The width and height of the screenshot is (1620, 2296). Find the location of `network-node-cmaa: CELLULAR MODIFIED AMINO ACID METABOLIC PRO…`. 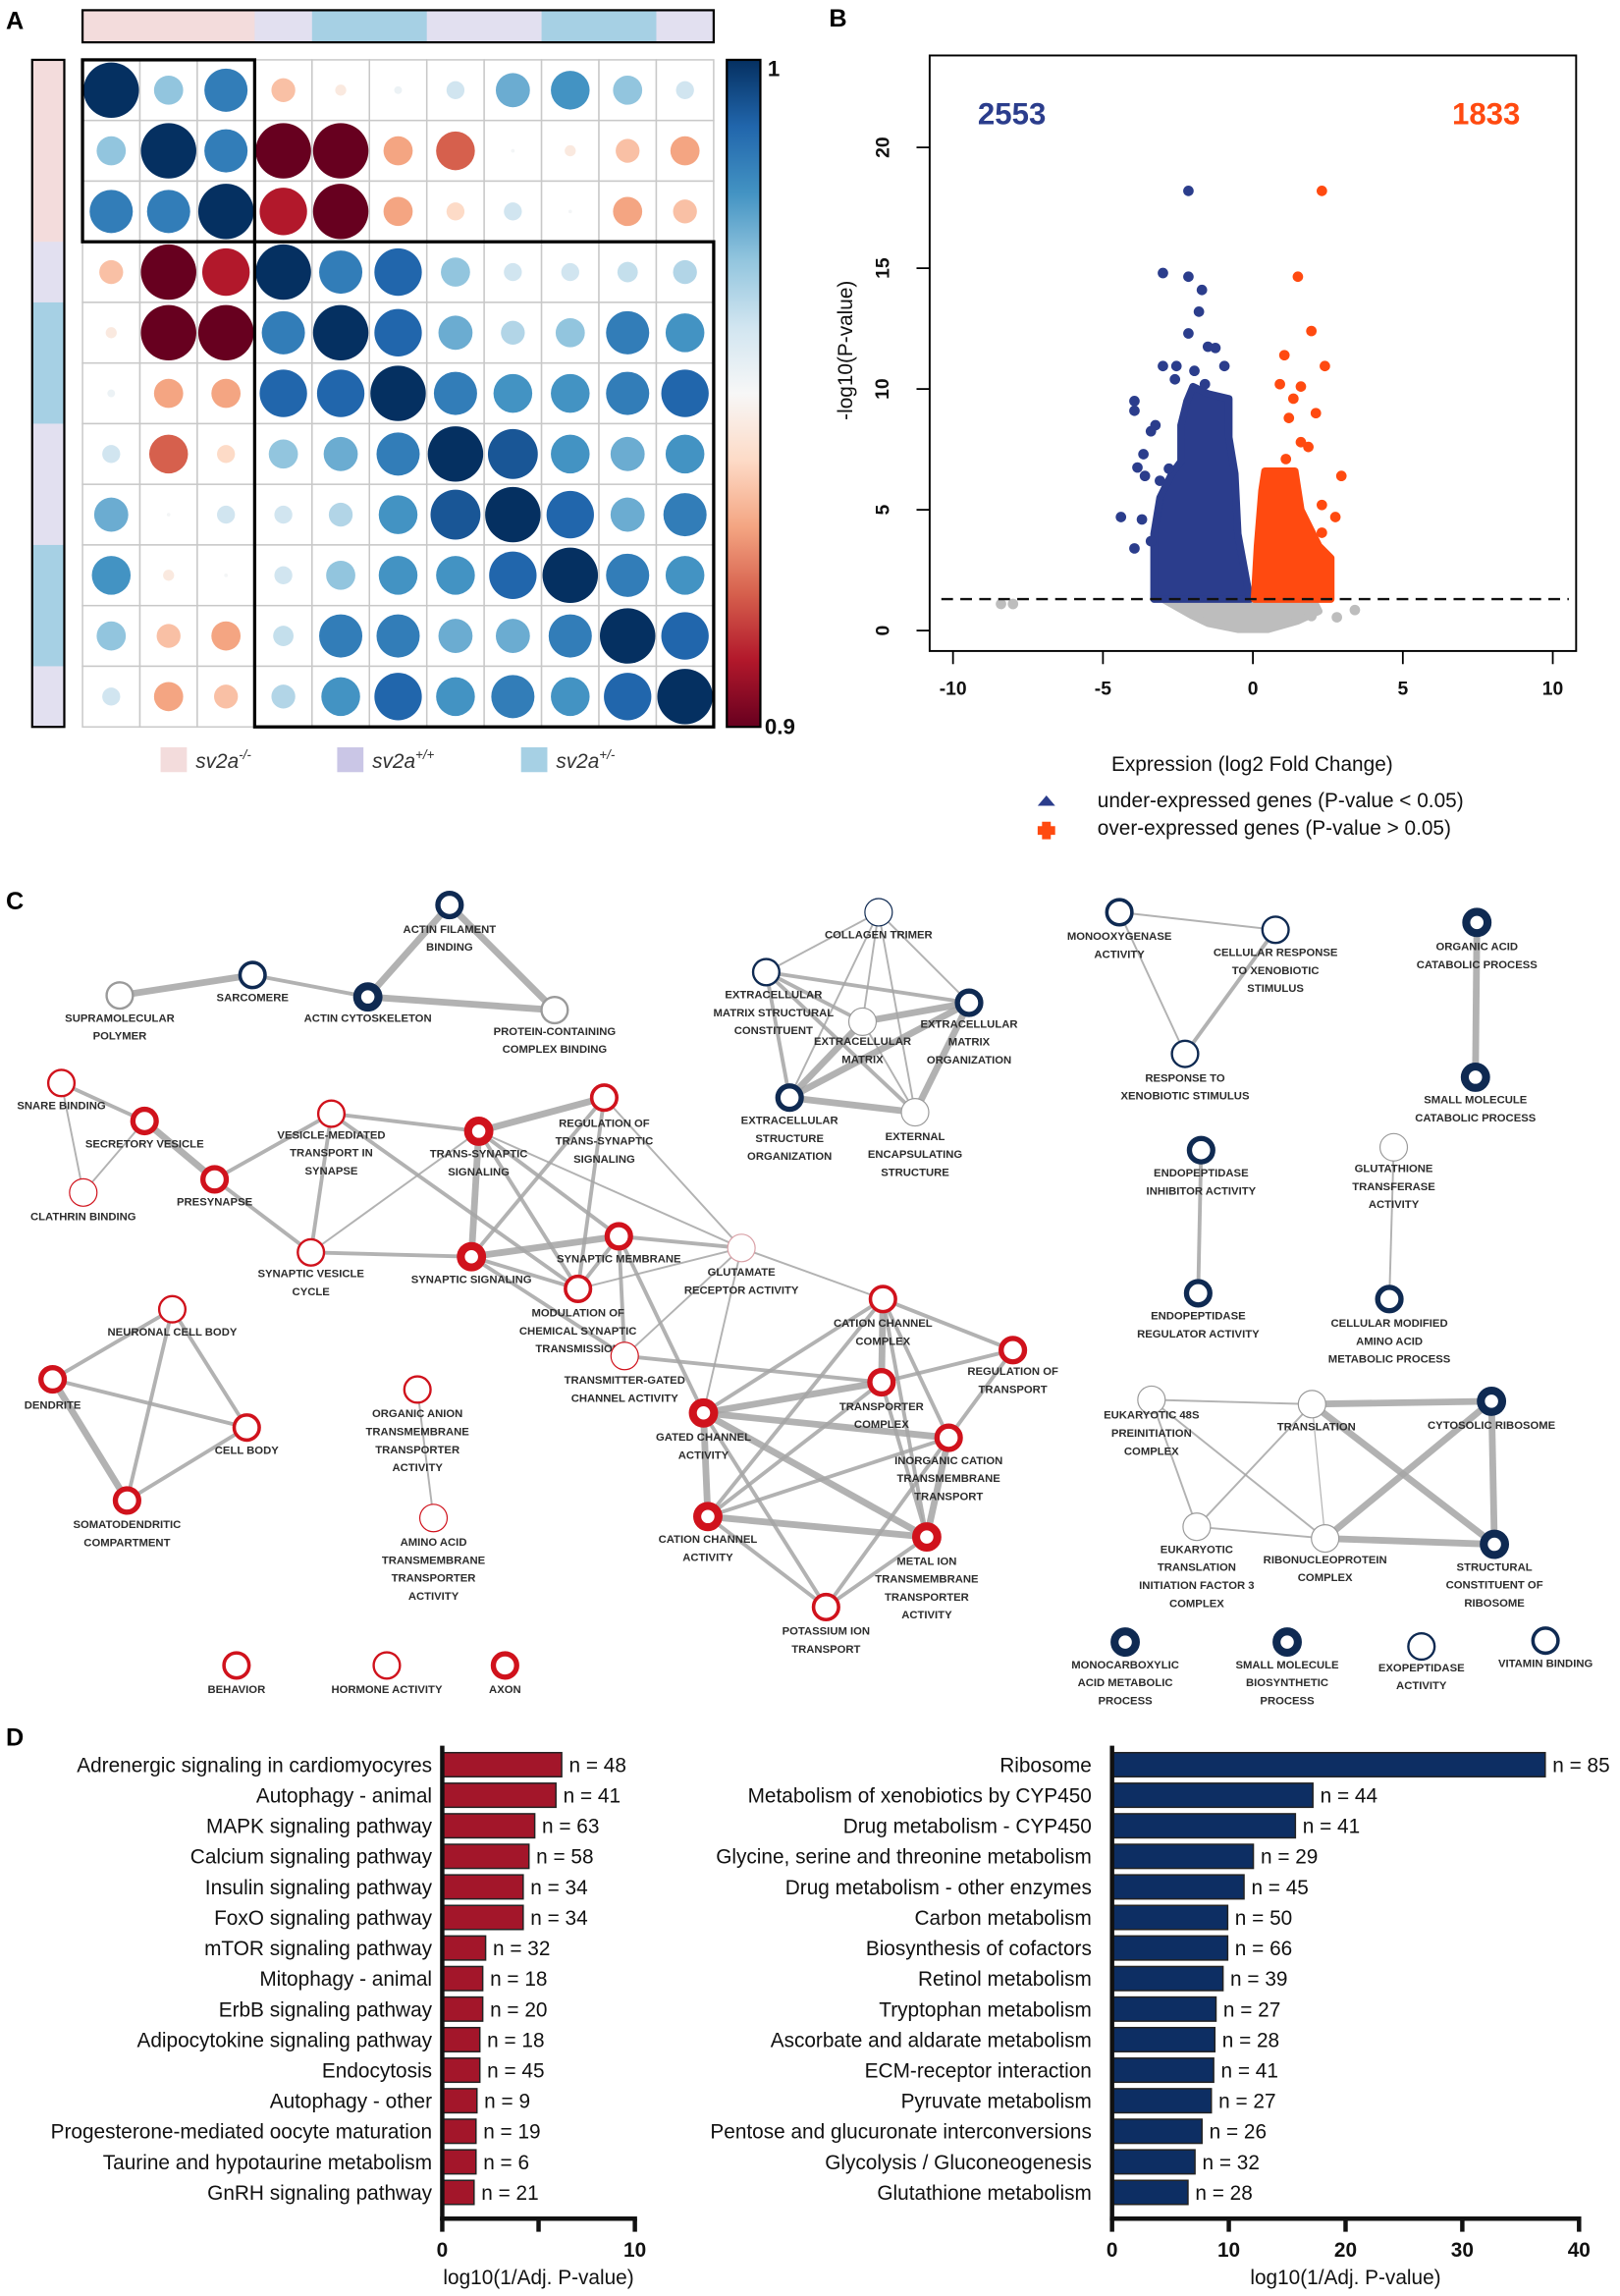

network-node-cmaa: CELLULAR MODIFIED AMINO ACID METABOLIC PRO… is located at coordinates (1389, 1325).